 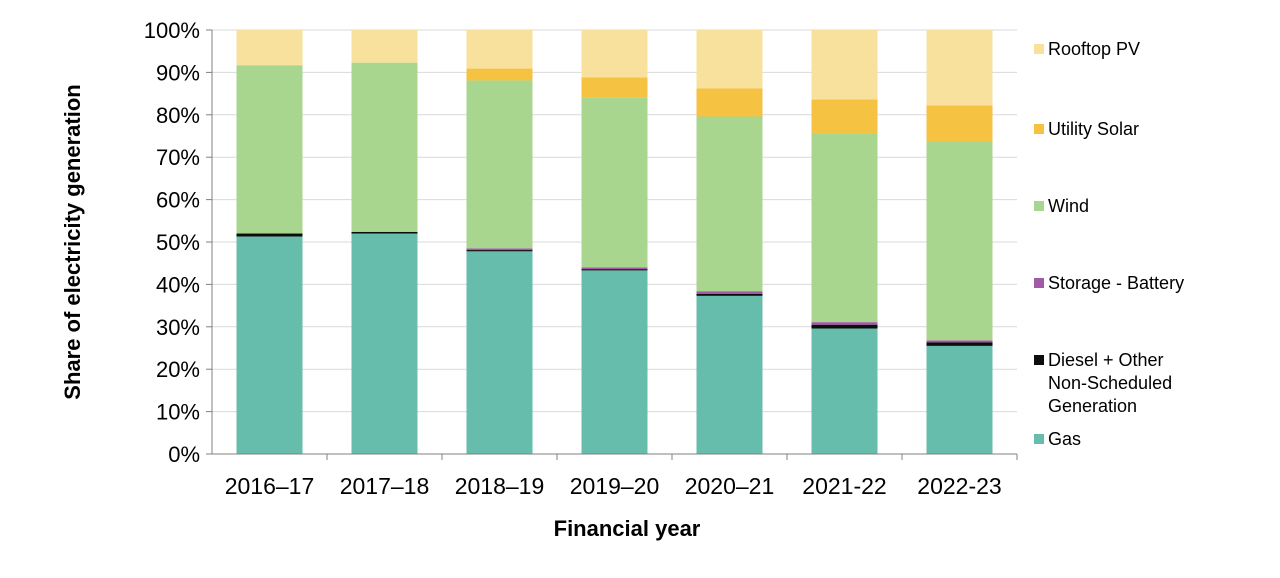 I want to click on y-tick-label: 0%, so click(x=184, y=454).